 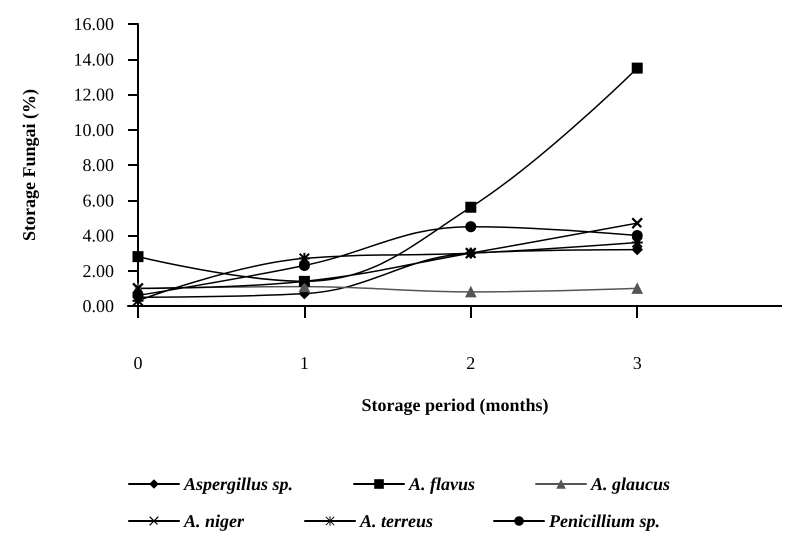 What do you see at coordinates (214, 521) in the screenshot?
I see `legend-label: A. niger` at bounding box center [214, 521].